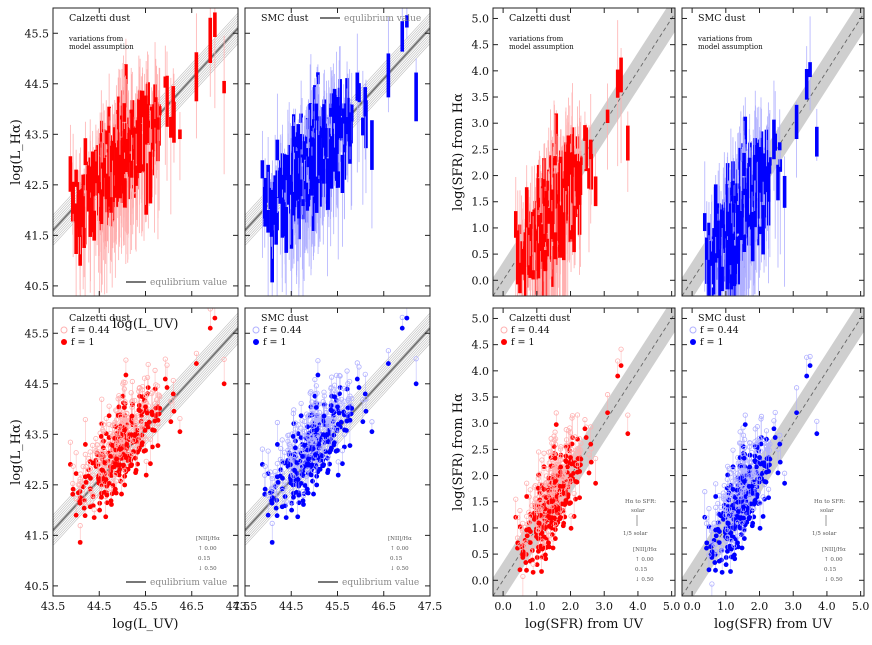  I want to click on x-axis-label: log(L_UV), so click(146, 624).